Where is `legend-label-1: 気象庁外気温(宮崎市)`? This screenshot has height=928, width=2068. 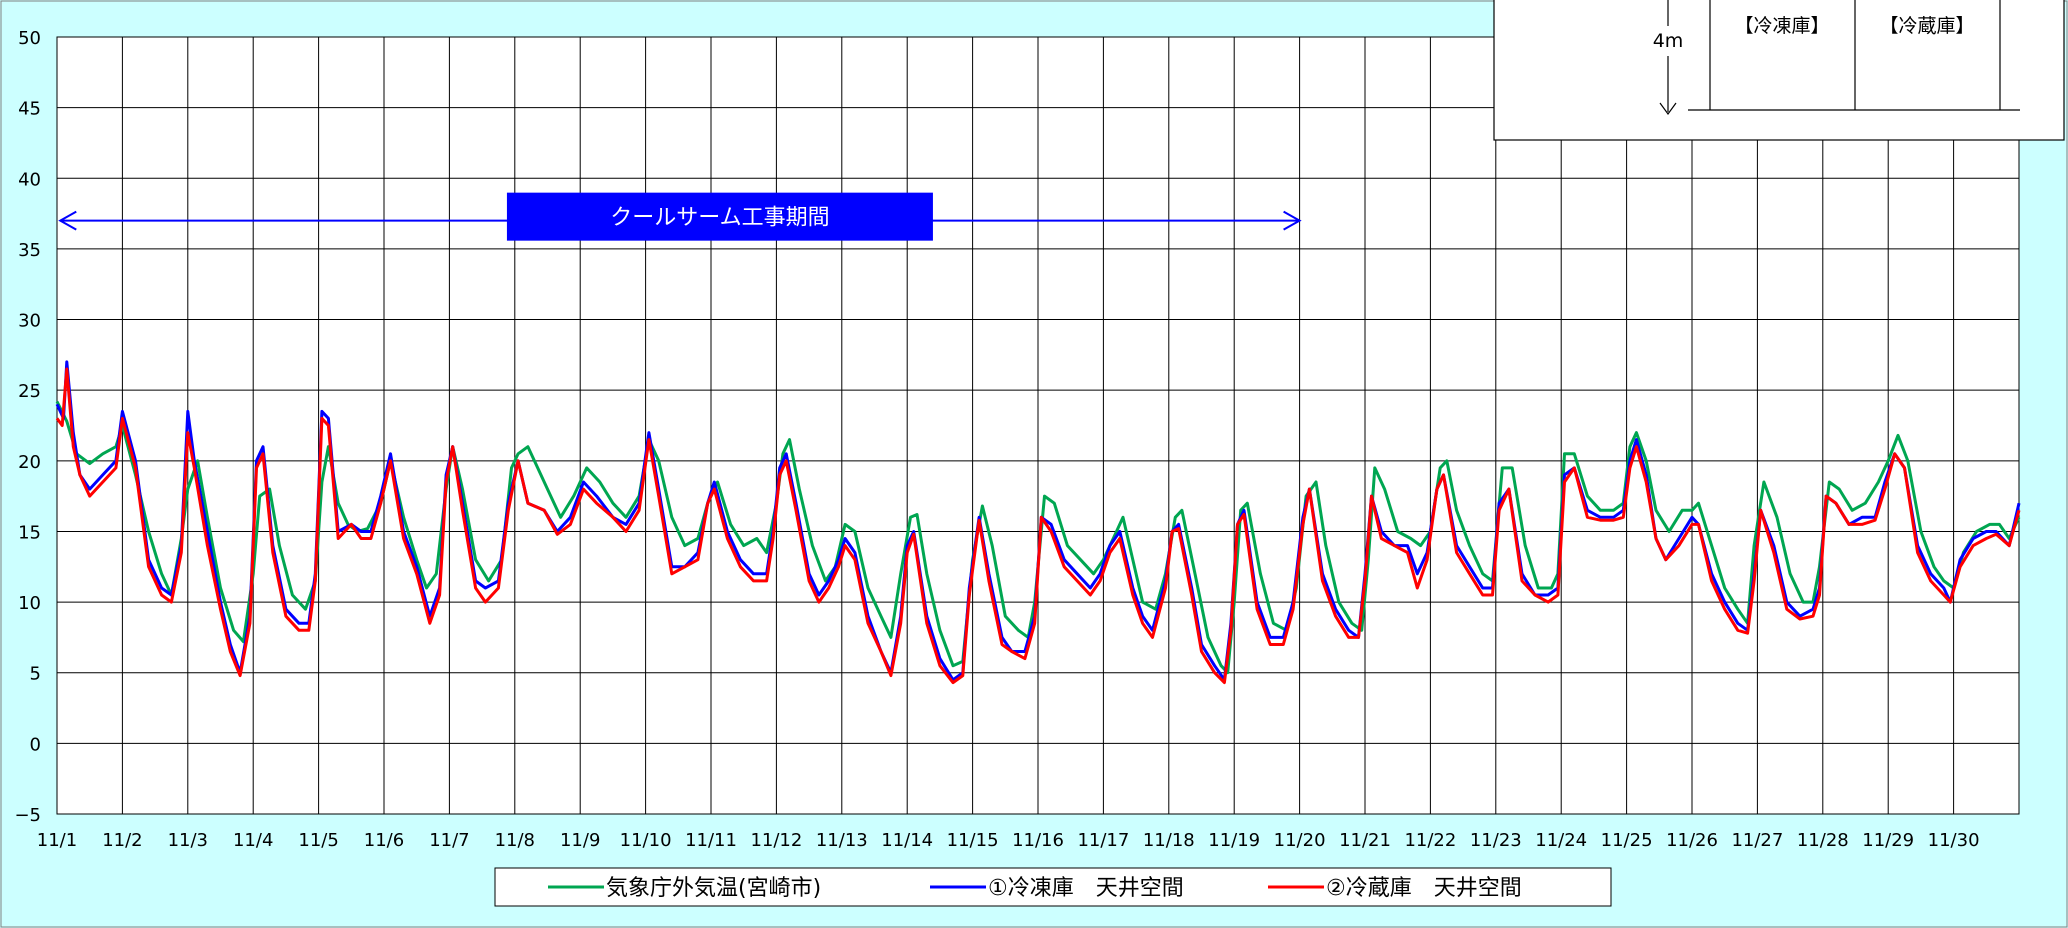
legend-label-1: 気象庁外気温(宮崎市) is located at coordinates (713, 888).